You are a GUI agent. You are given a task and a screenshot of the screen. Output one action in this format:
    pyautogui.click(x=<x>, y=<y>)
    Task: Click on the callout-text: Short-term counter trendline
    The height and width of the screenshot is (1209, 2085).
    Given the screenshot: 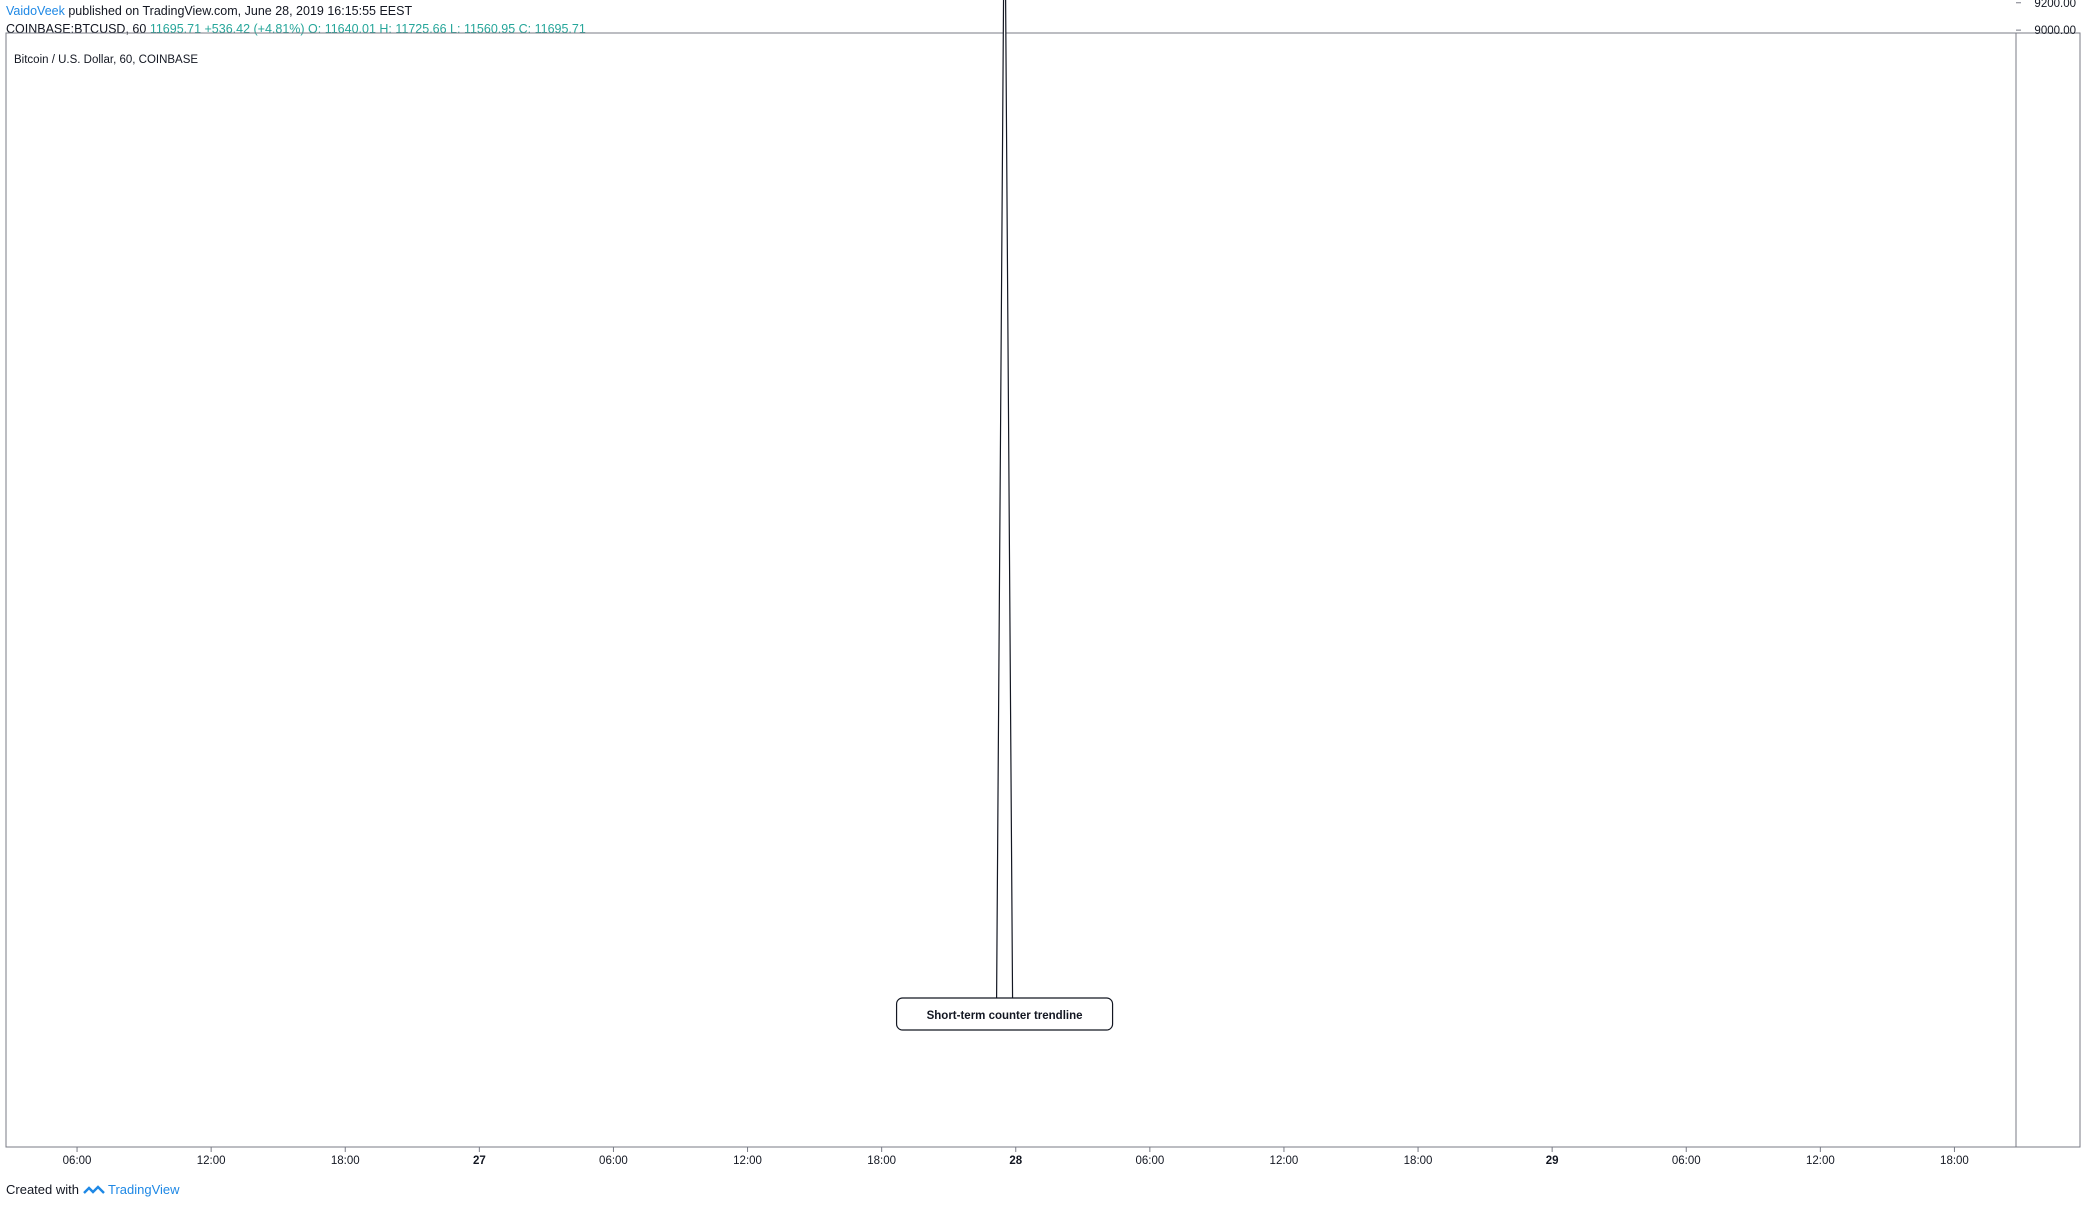 What is the action you would take?
    pyautogui.click(x=1005, y=1016)
    